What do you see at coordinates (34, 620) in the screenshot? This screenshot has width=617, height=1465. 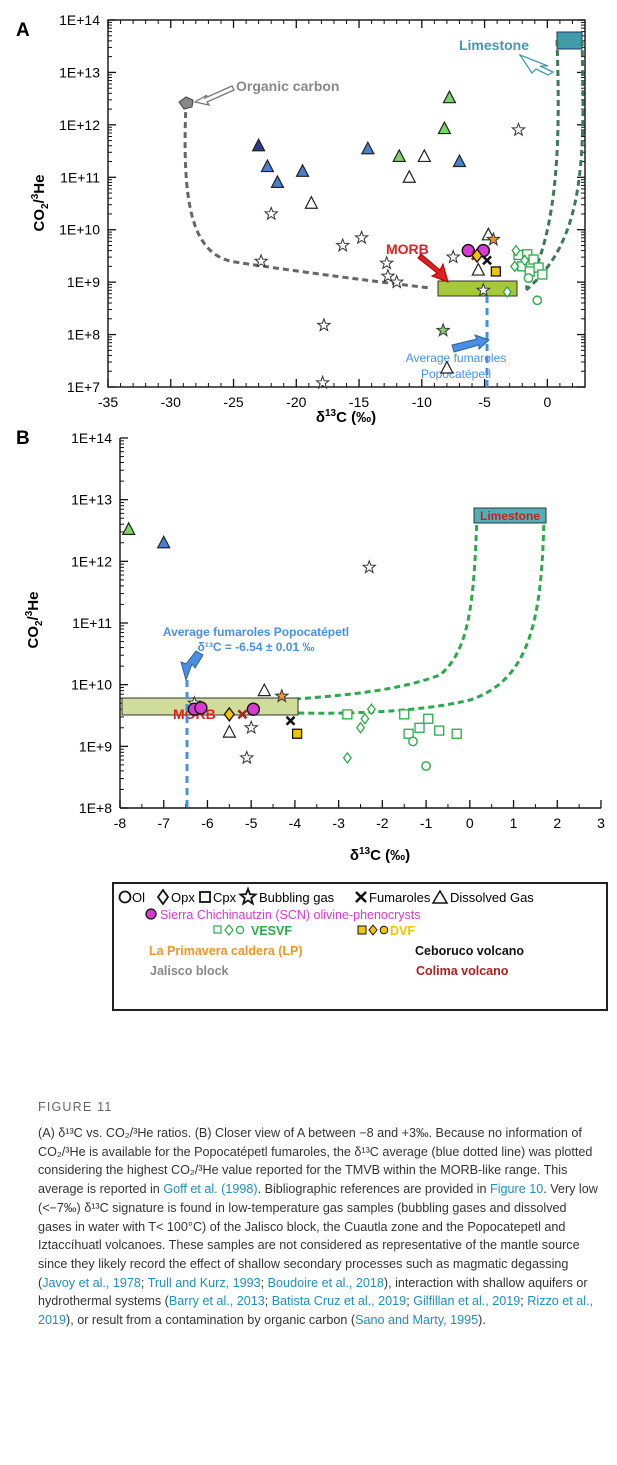 I see `panel-b-y-axis-title: CO2/3He` at bounding box center [34, 620].